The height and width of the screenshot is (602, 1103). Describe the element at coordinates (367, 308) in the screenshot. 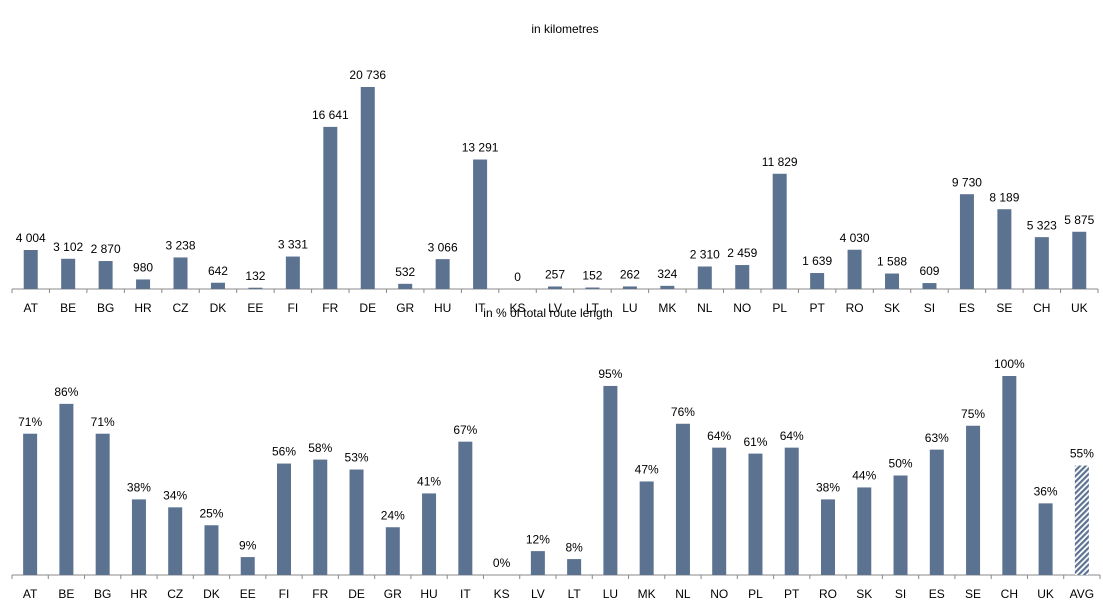

I see `x-tick-label: DE` at that location.